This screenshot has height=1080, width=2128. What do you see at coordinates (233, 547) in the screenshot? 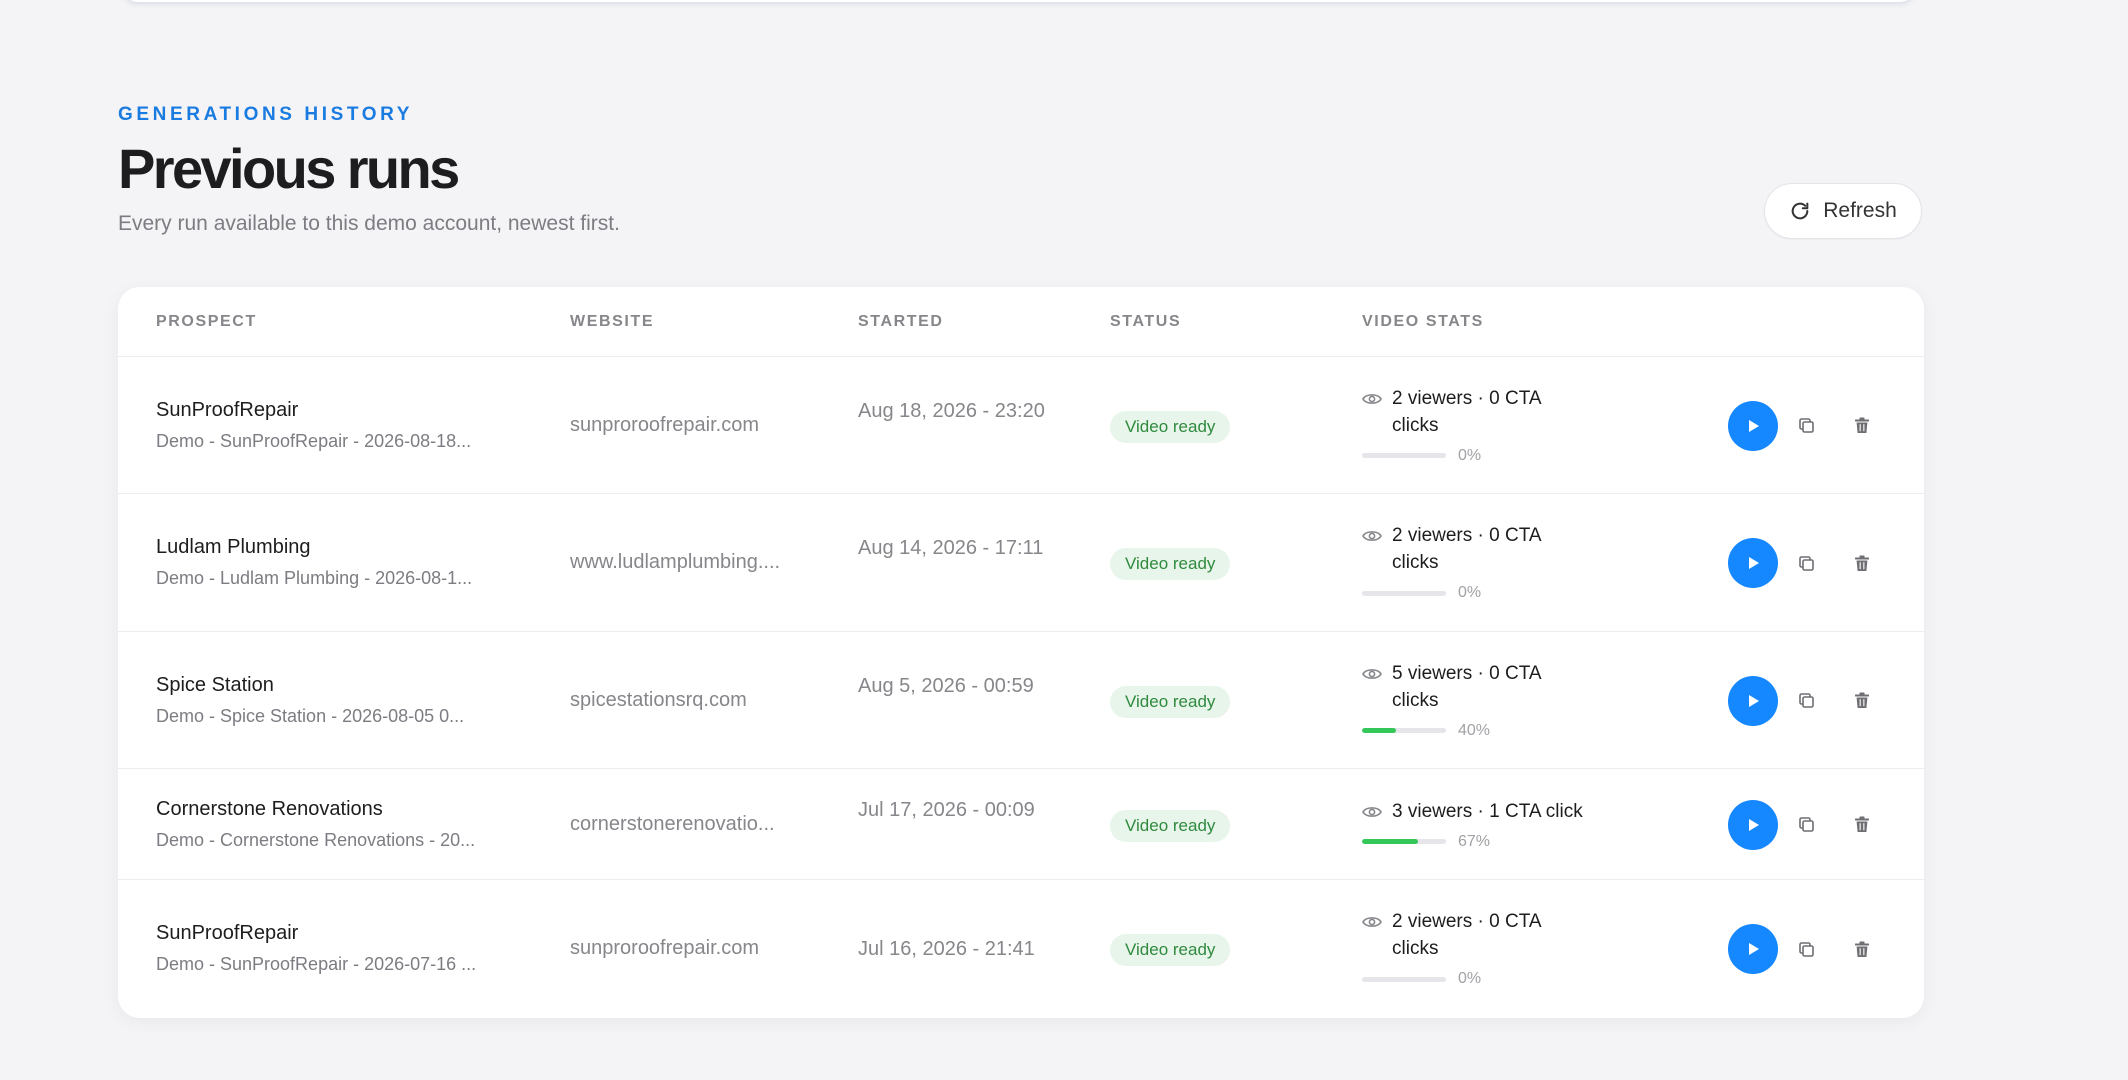
I see `prospect-name: Ludlam Plumbing` at bounding box center [233, 547].